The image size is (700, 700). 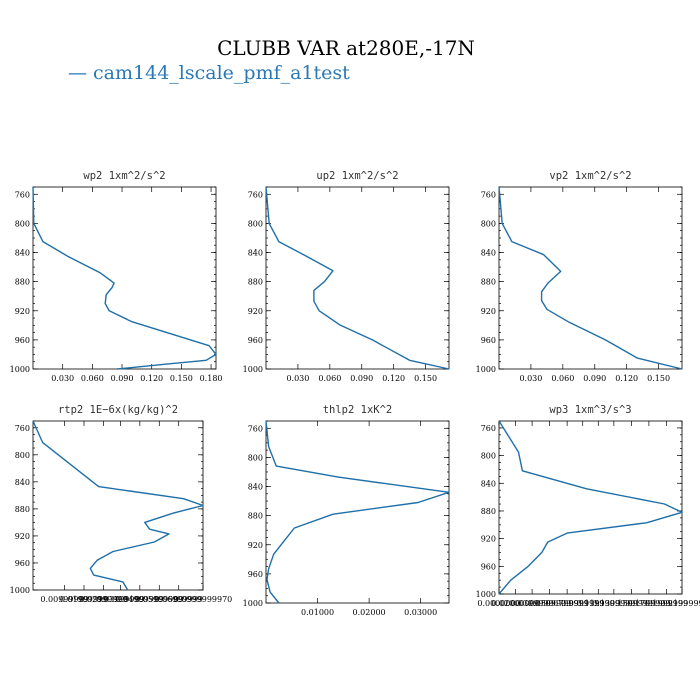 I want to click on x-tick-label: 0.04999999, so click(x=140, y=599).